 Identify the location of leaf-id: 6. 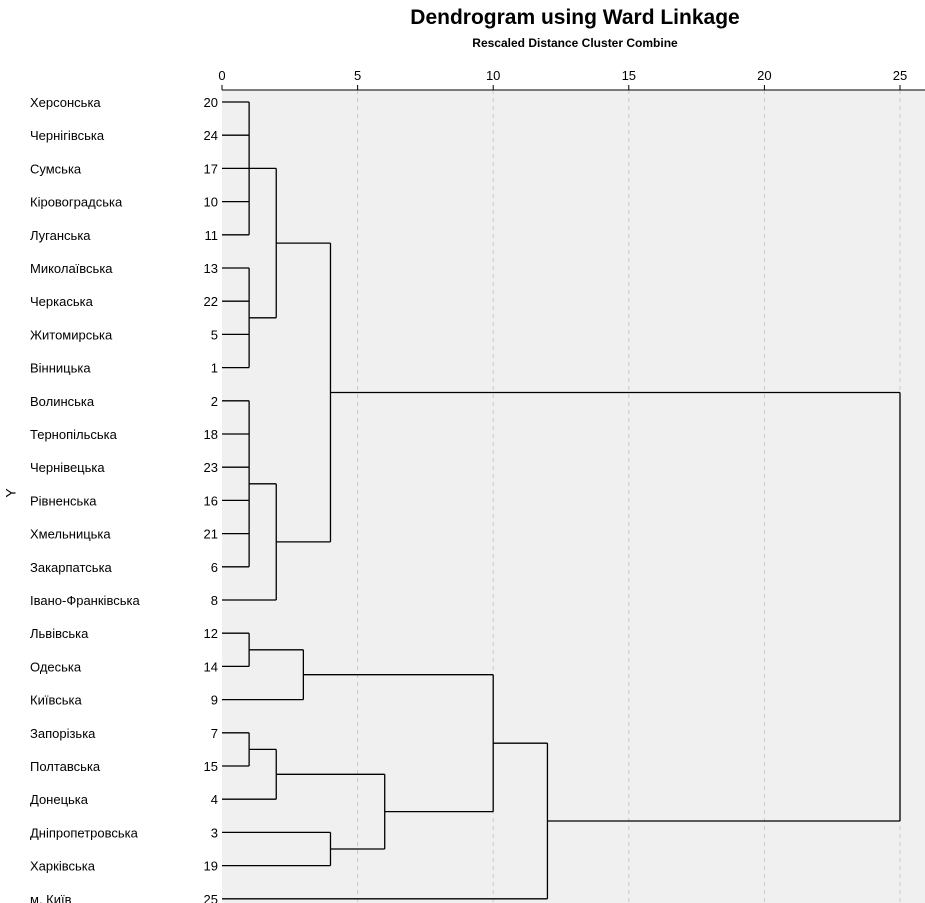
(214, 567).